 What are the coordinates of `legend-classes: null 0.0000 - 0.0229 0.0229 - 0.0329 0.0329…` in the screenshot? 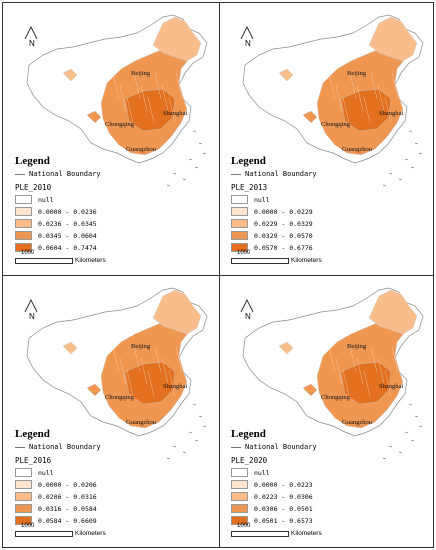 It's located at (272, 224).